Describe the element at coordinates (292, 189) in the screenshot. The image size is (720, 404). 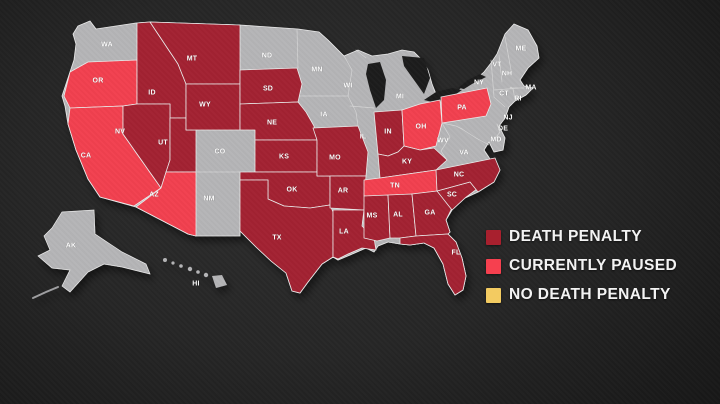
I see `state-label-OK: OK` at that location.